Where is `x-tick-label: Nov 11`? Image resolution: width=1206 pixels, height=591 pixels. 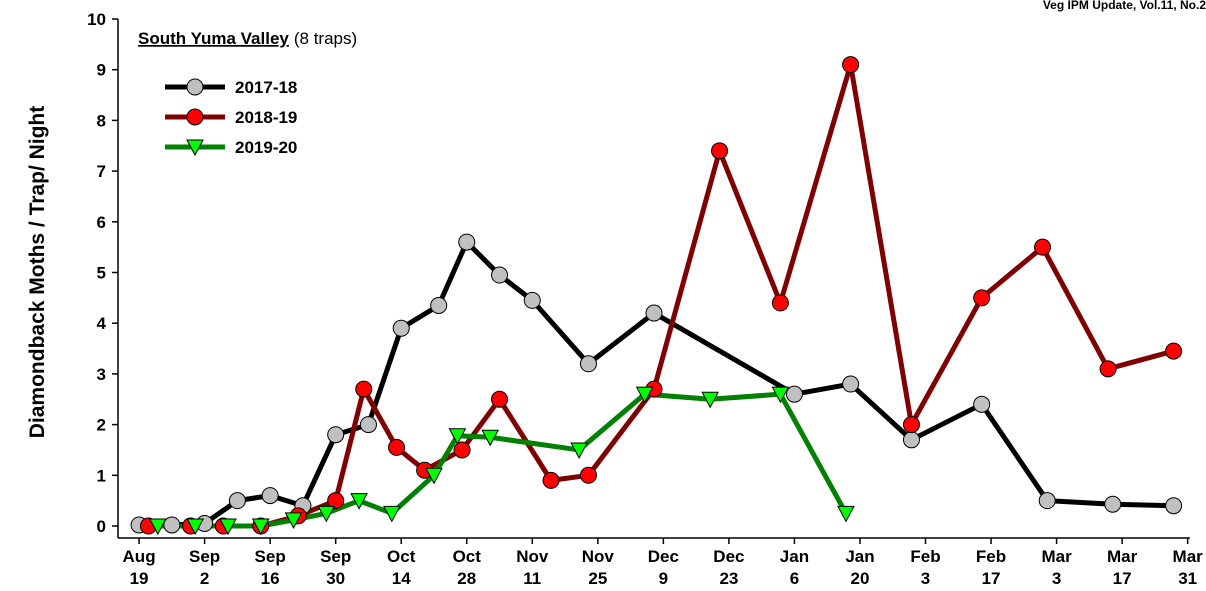 x-tick-label: Nov 11 is located at coordinates (532, 567).